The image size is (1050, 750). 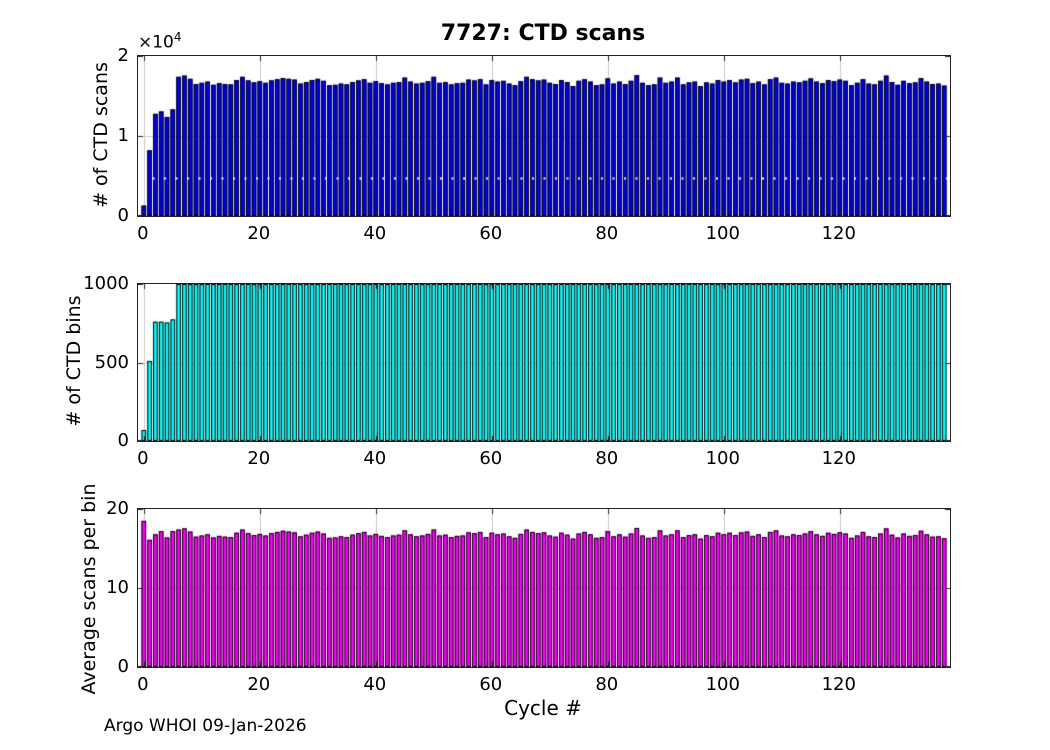 I want to click on y-tick-label: 500, so click(x=111, y=362).